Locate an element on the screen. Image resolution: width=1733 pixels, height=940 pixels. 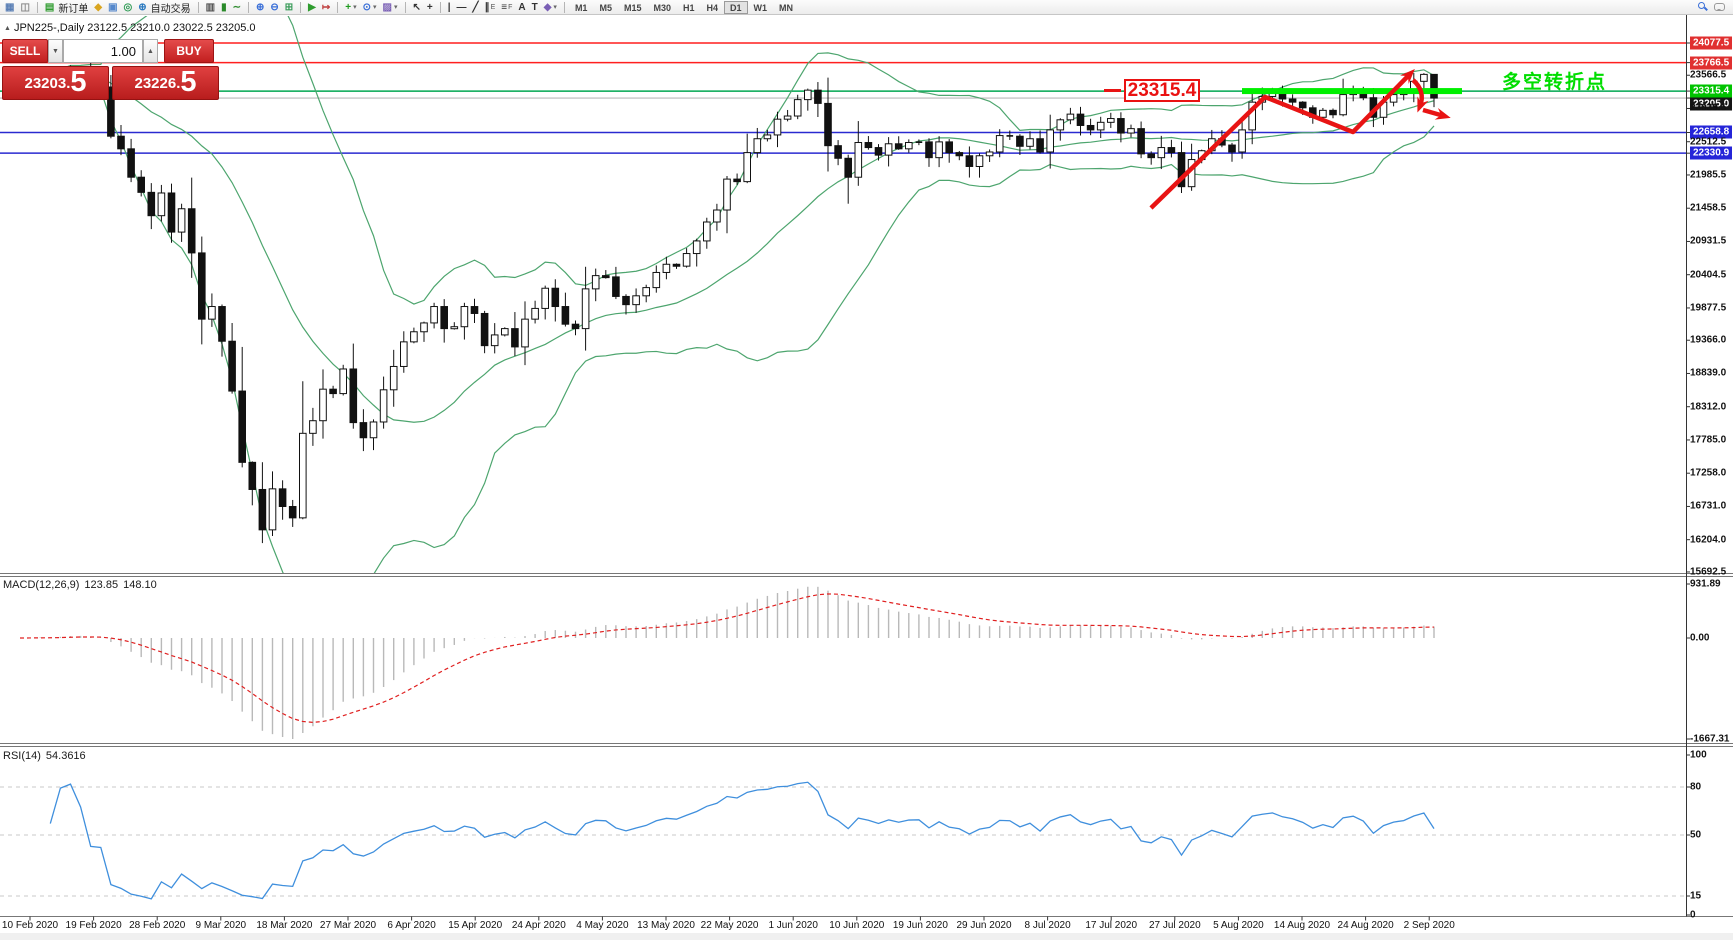
price-tick-19366.0: 19366.0 is located at coordinates (1708, 340).